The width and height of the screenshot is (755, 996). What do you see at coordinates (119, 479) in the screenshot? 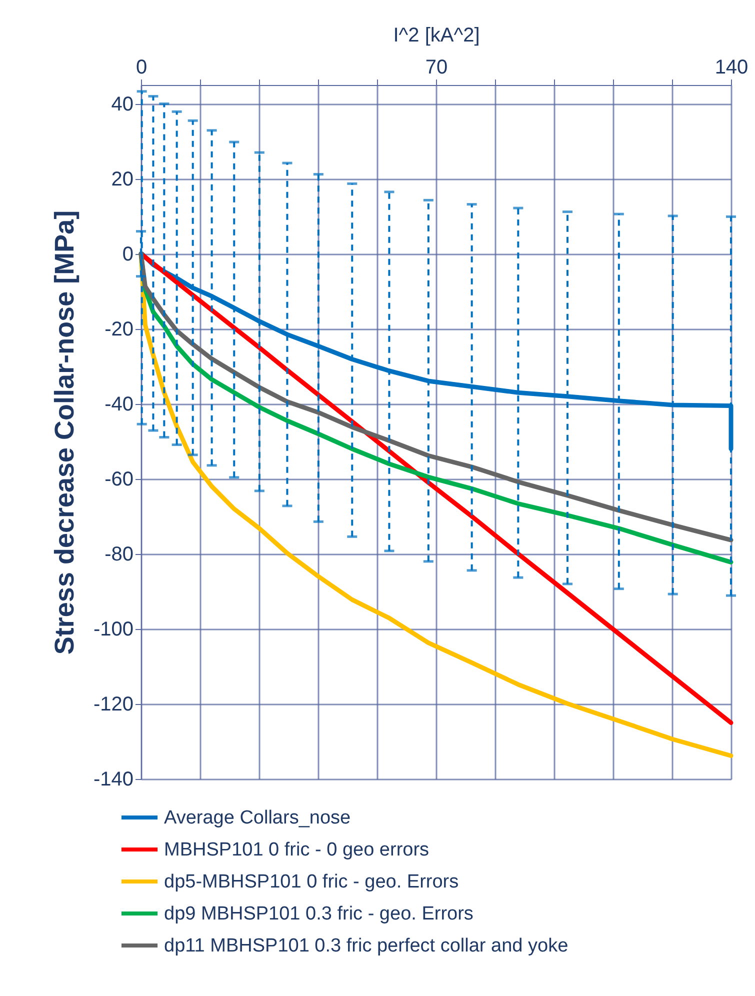
I see `y-tick-label: -60` at bounding box center [119, 479].